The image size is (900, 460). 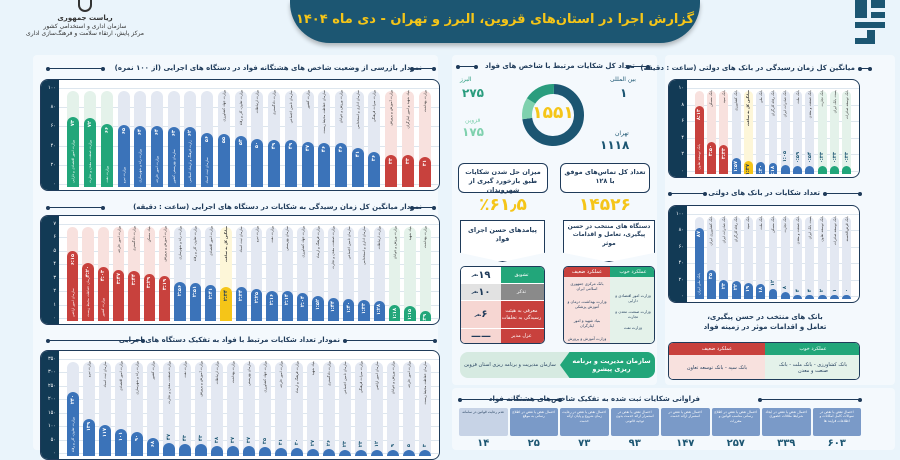 I want to click on bar: ۴۱, so click(x=357, y=167).